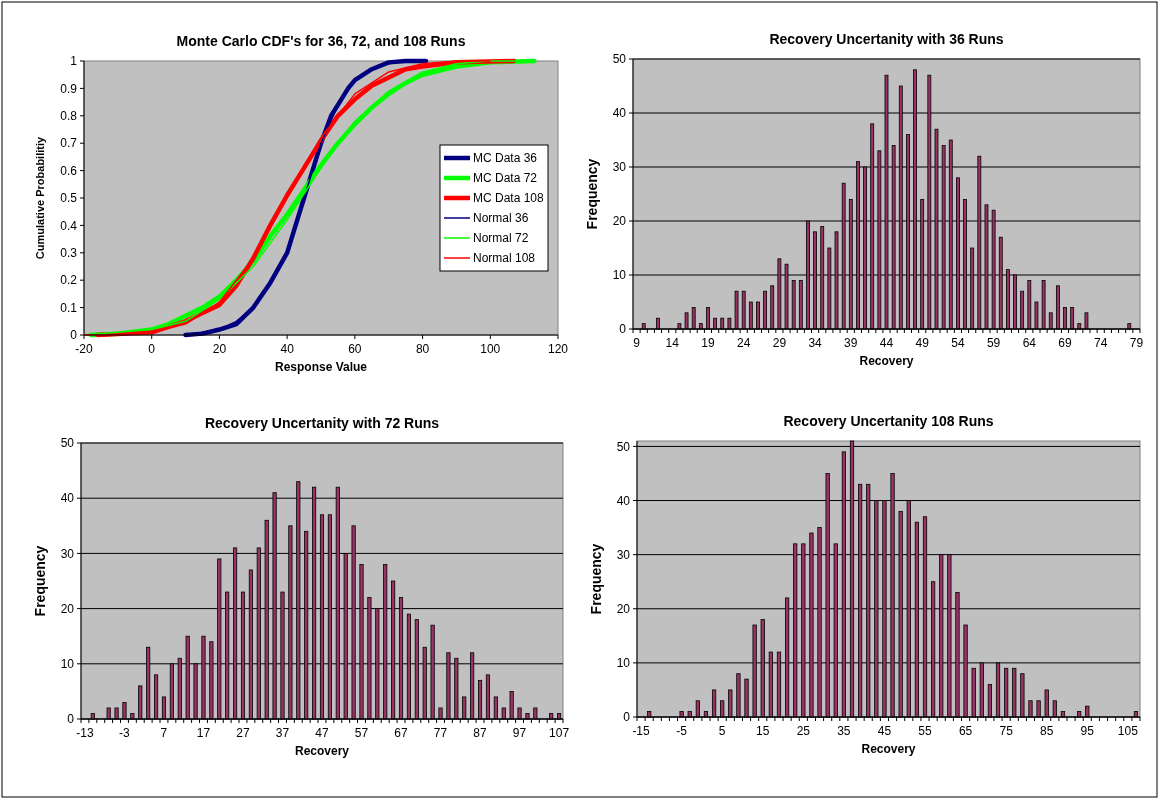  Describe the element at coordinates (69, 88) in the screenshot. I see `y-tick-label: 0.9` at that location.